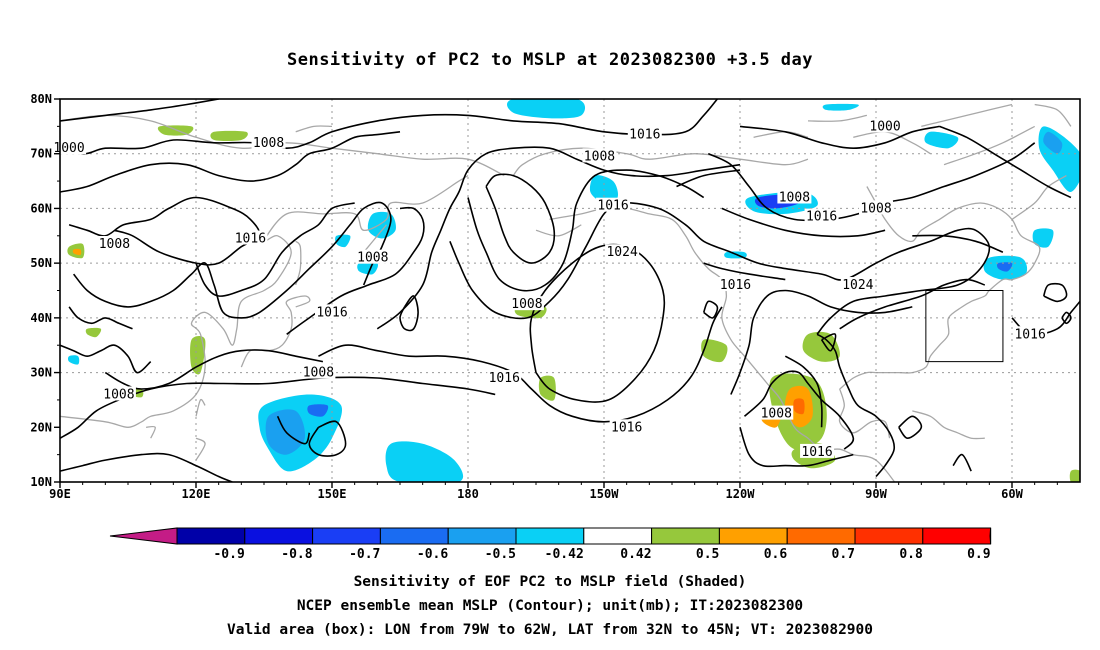  I want to click on colorbar-label: 0.8, so click(911, 554).